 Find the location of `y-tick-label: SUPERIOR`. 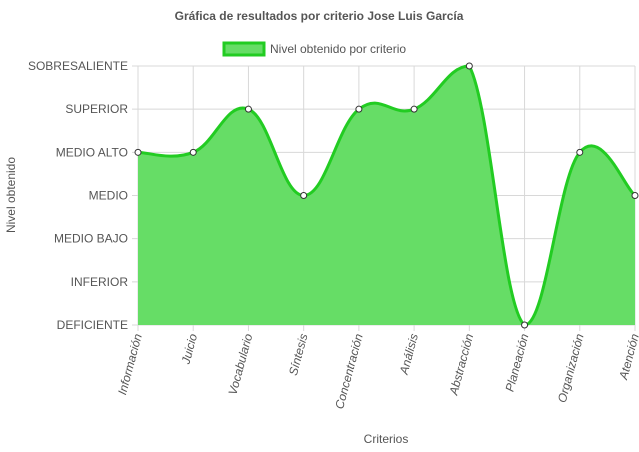

y-tick-label: SUPERIOR is located at coordinates (96, 109).